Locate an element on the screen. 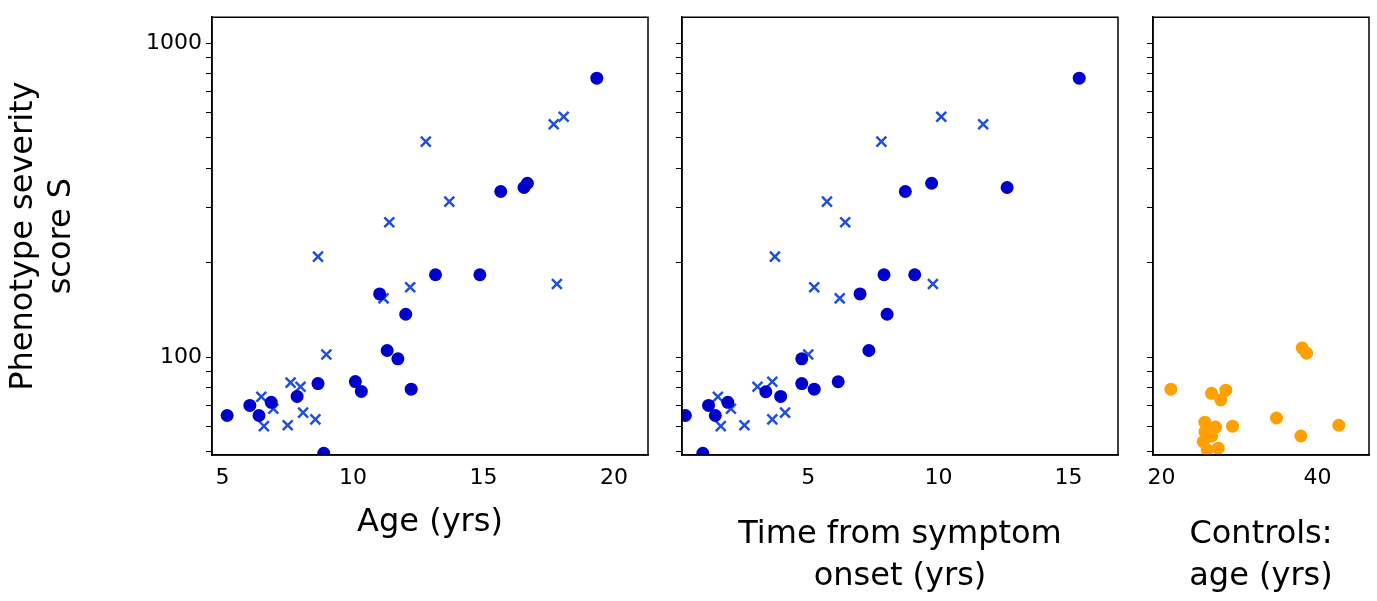 The width and height of the screenshot is (1377, 601). y-tick-label: 100 is located at coordinates (181, 355).